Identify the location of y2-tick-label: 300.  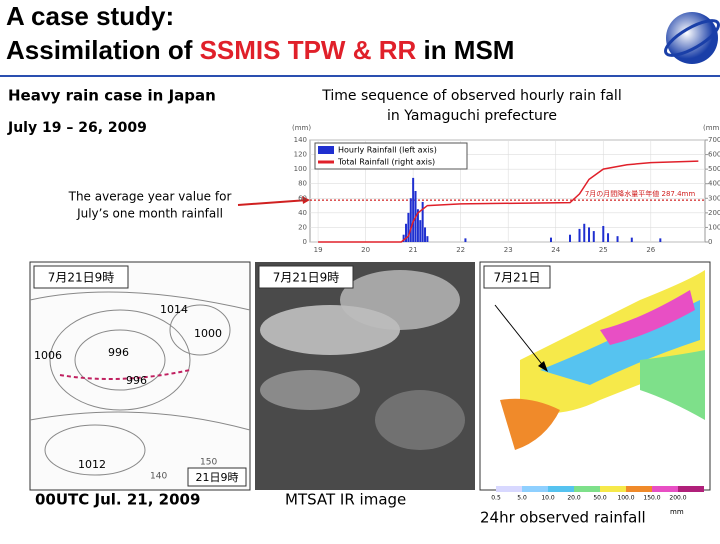
(714, 198).